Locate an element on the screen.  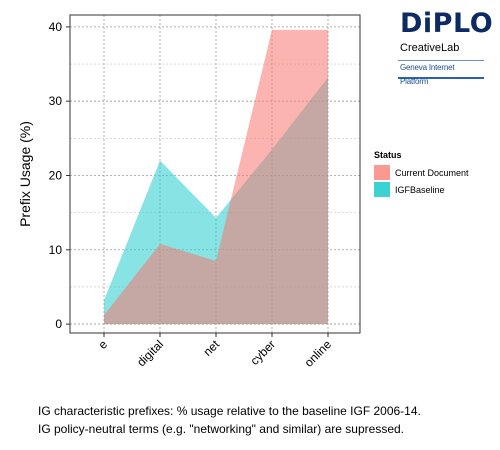
x-tick-label: digital is located at coordinates (150, 353).